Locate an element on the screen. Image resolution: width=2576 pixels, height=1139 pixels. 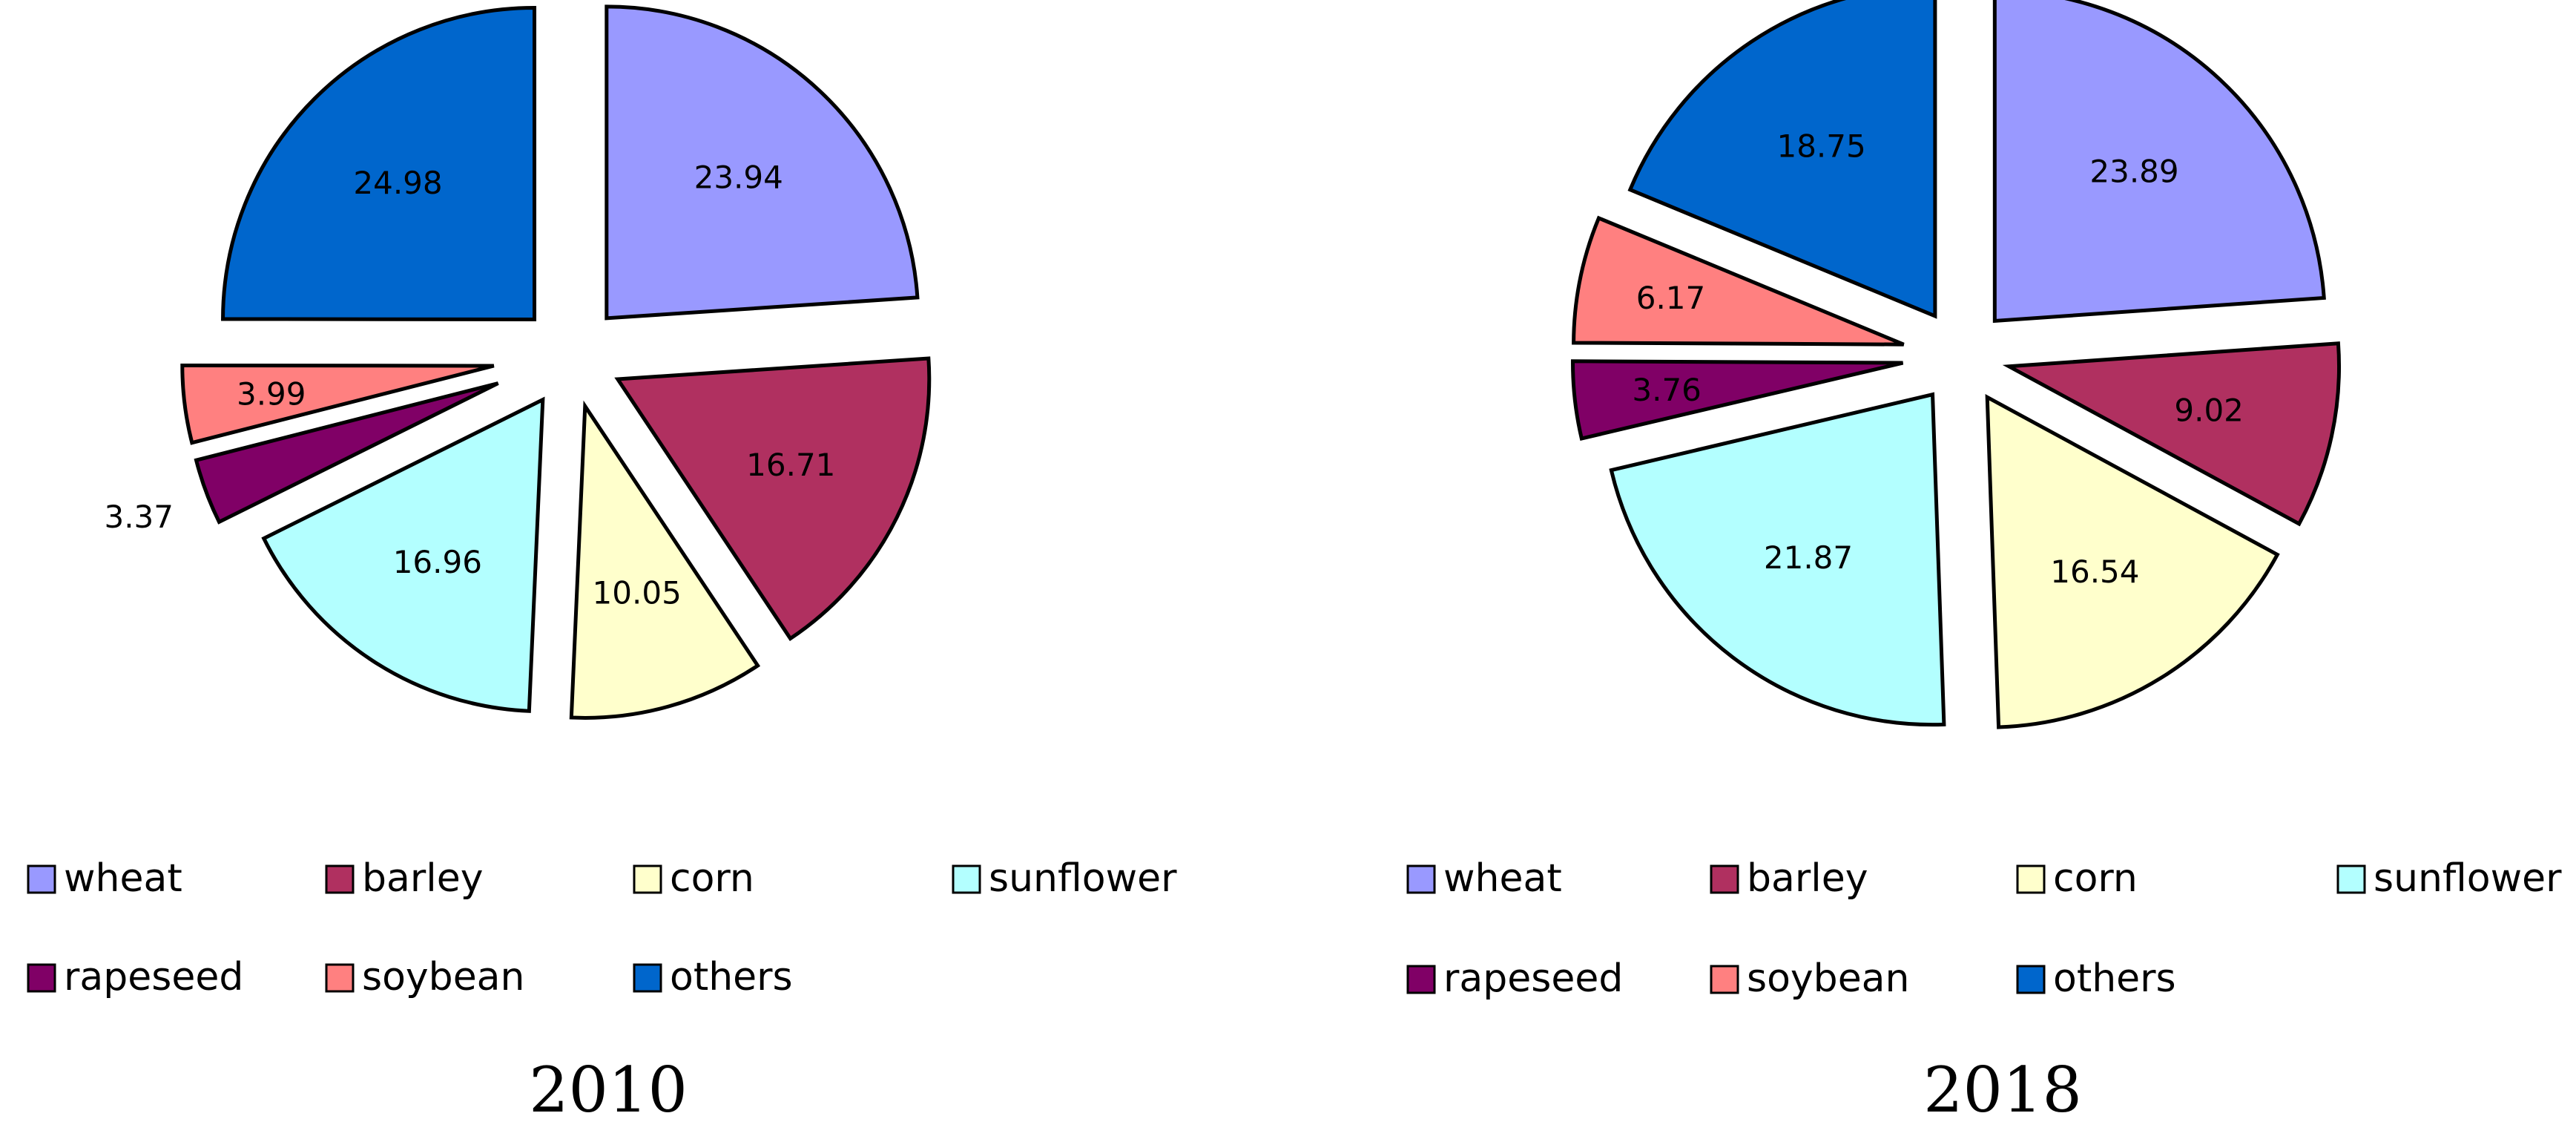
slice-value-label: 10.05 is located at coordinates (638, 592).